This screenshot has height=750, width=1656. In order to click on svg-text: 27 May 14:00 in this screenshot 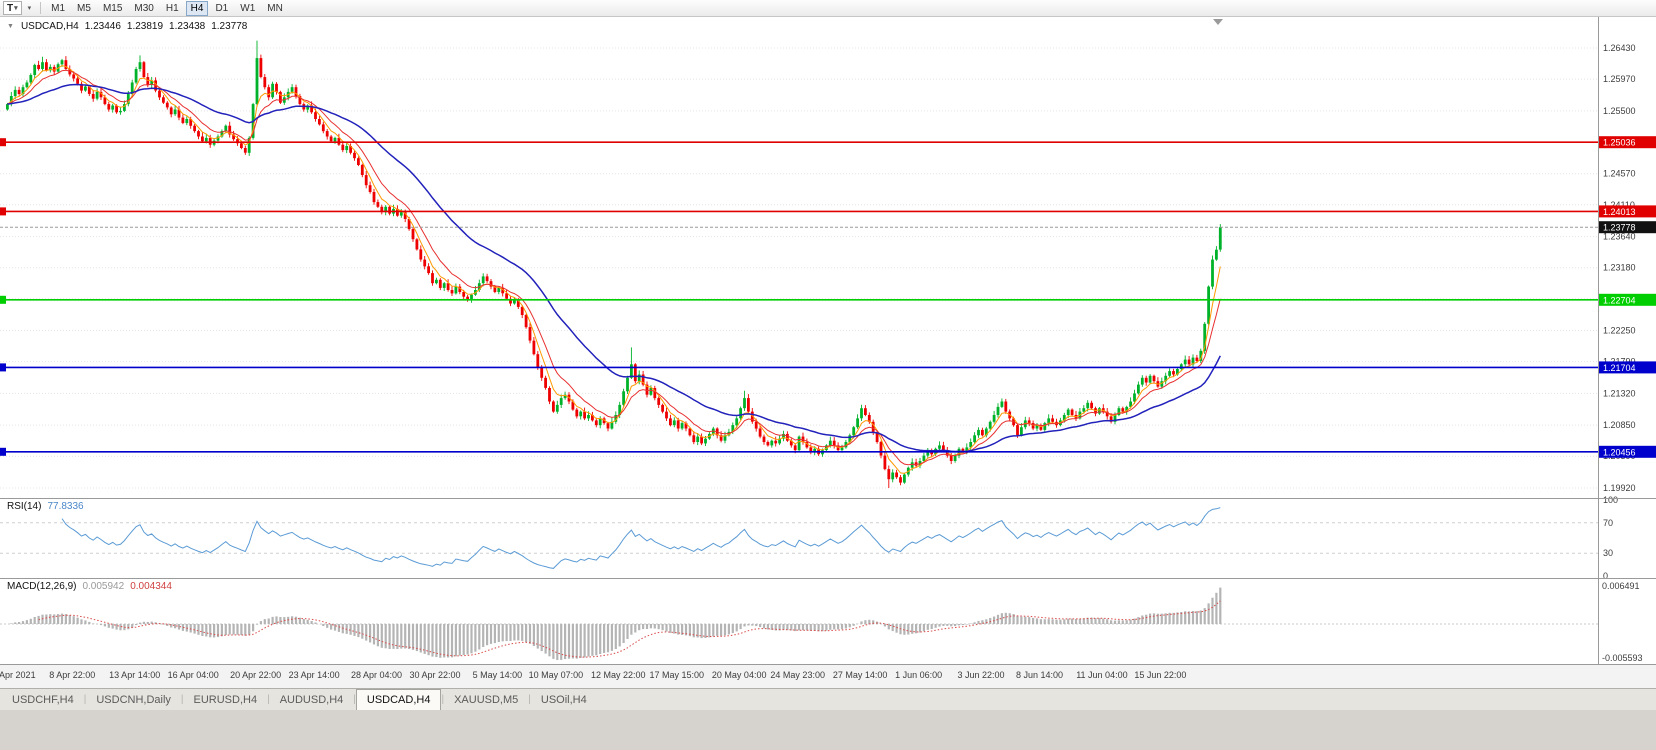, I will do `click(860, 675)`.